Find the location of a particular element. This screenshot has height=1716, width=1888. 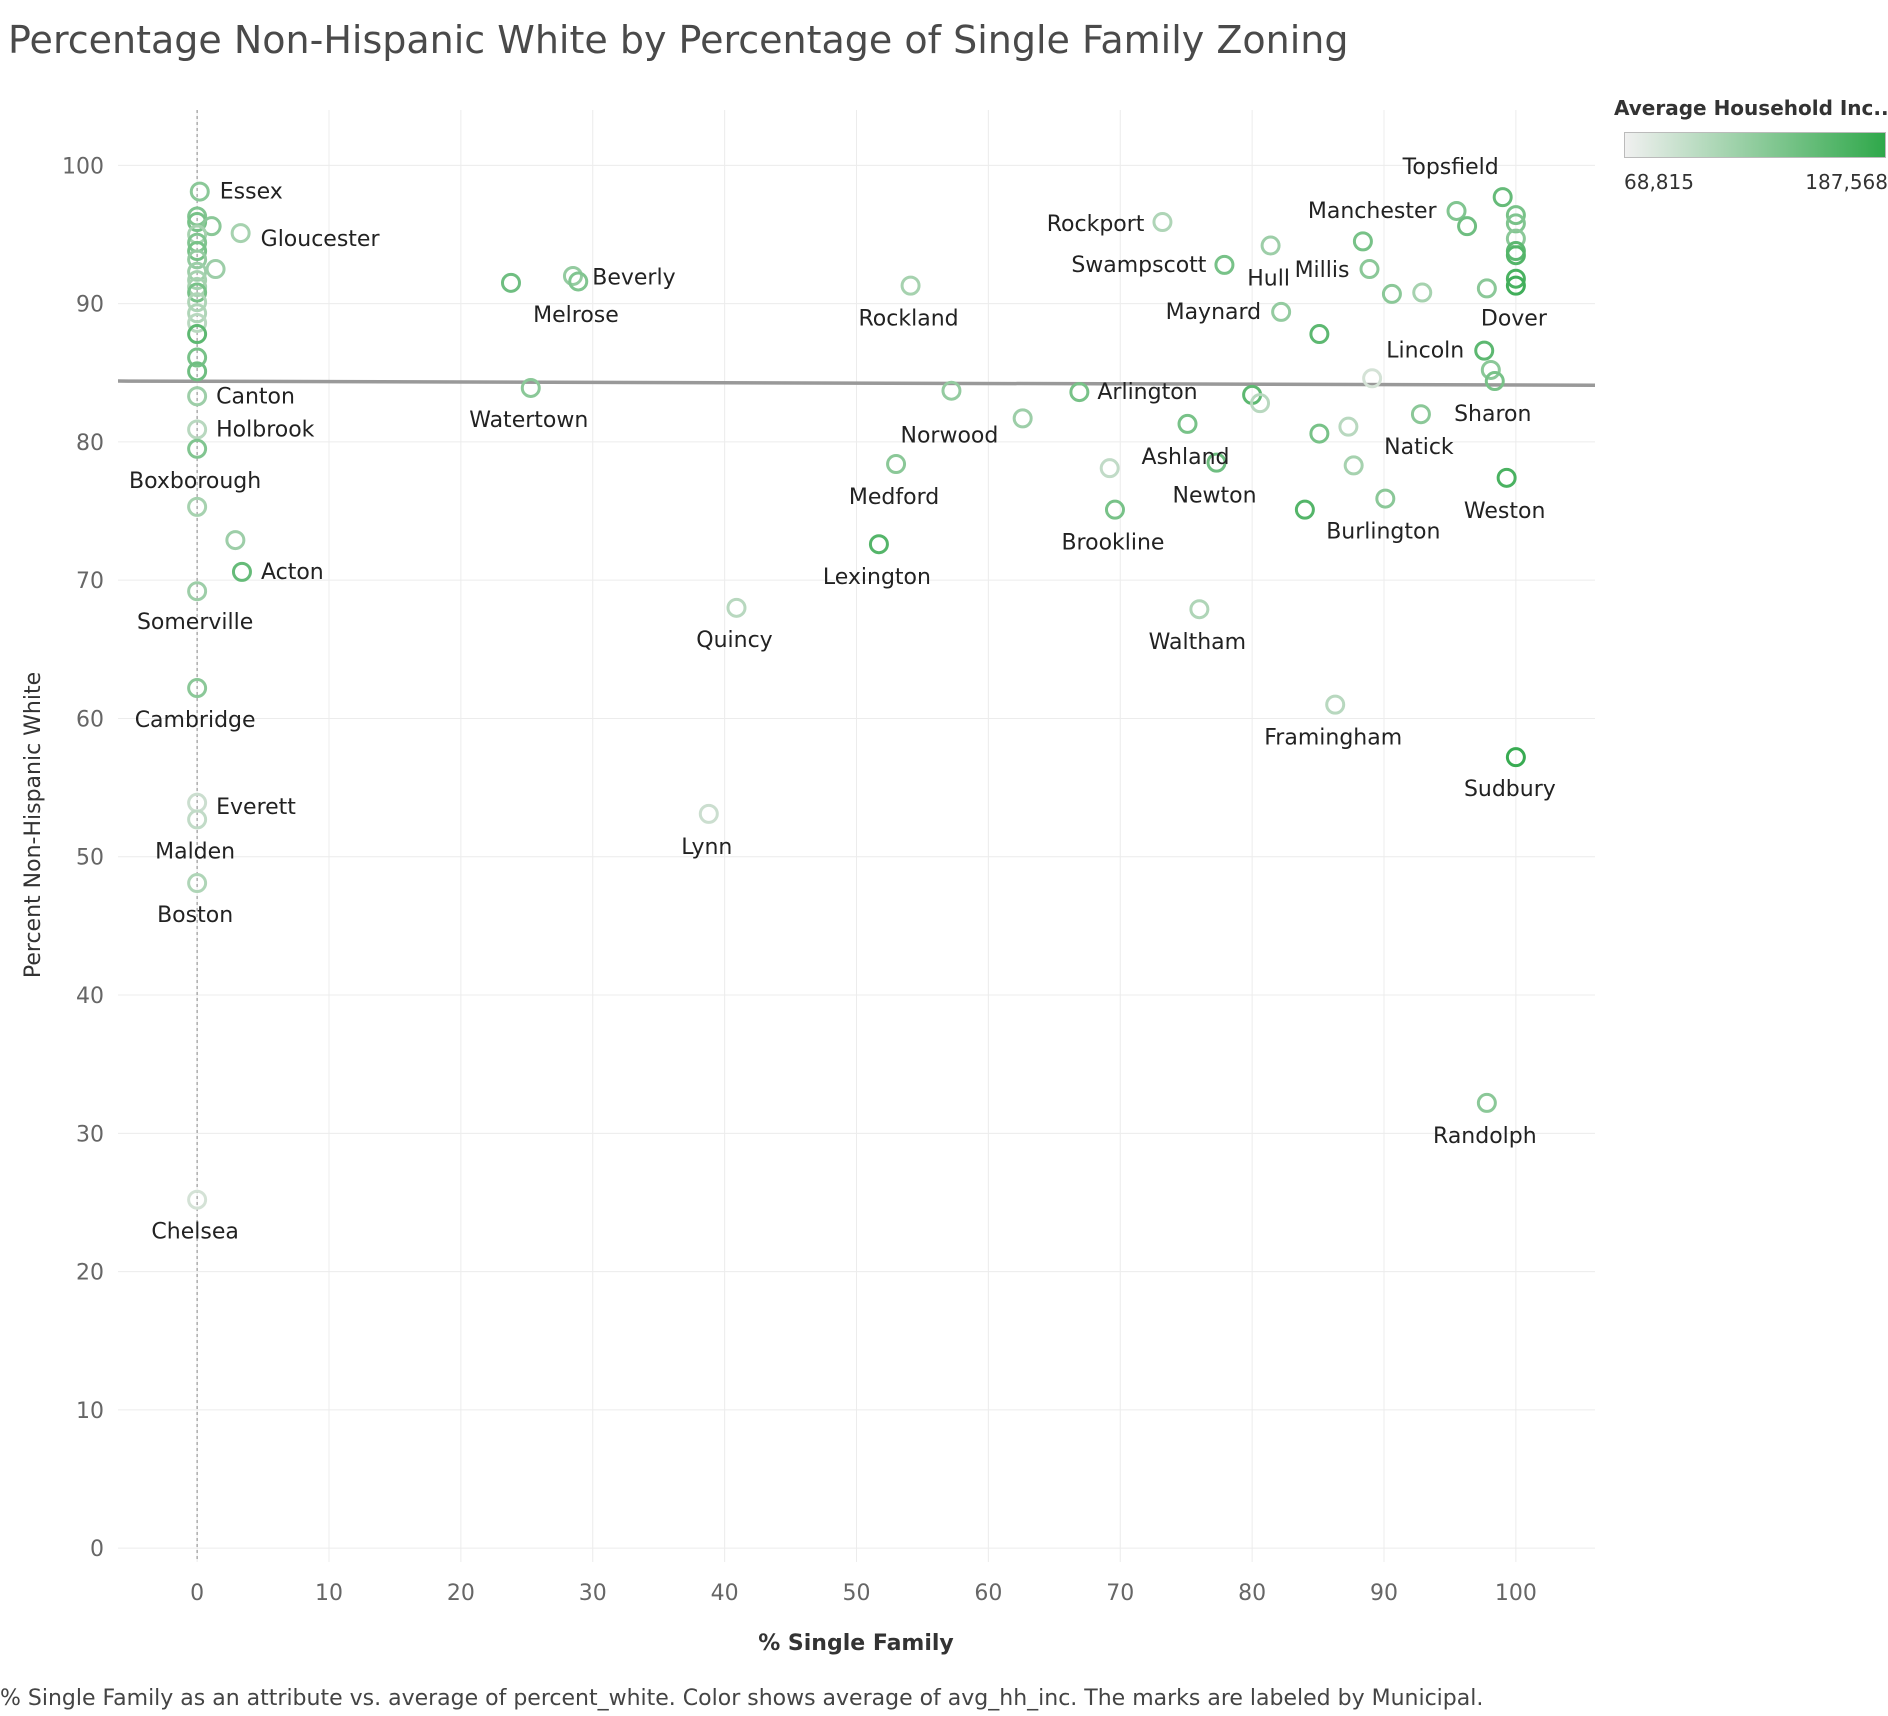

legend-title: Average Household Inc.. is located at coordinates (1751, 108).